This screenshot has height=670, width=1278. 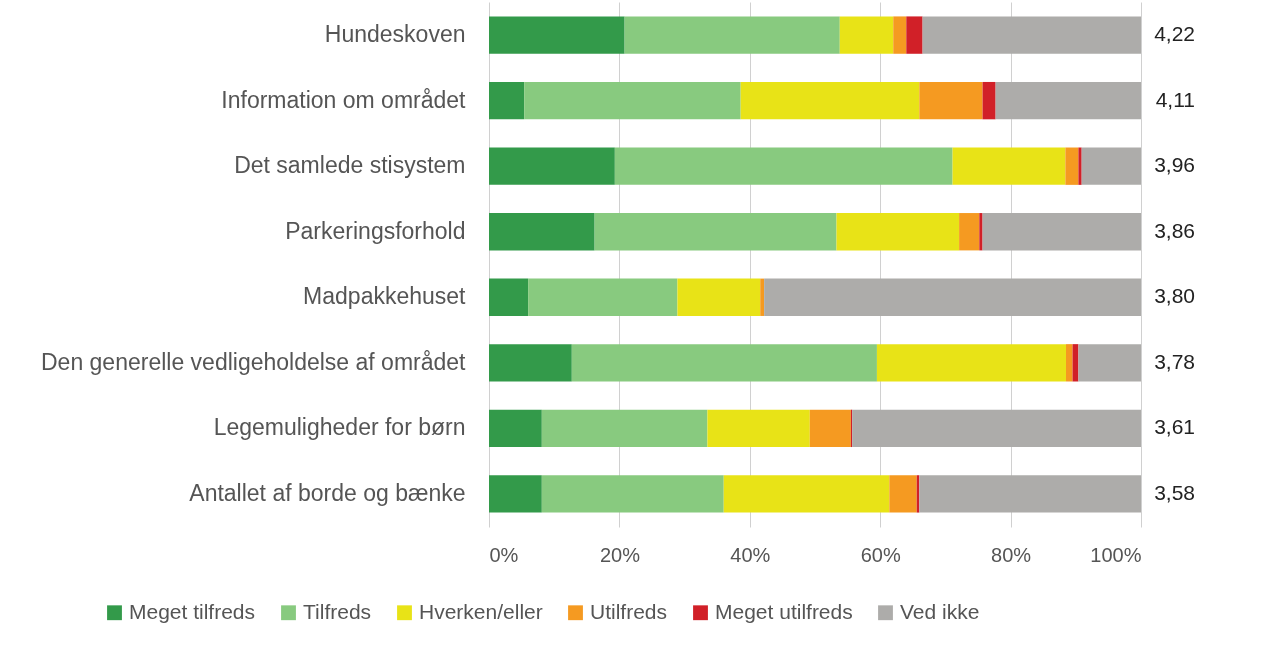 I want to click on y-tick-label: Legemuligheder for børn, so click(x=339, y=427).